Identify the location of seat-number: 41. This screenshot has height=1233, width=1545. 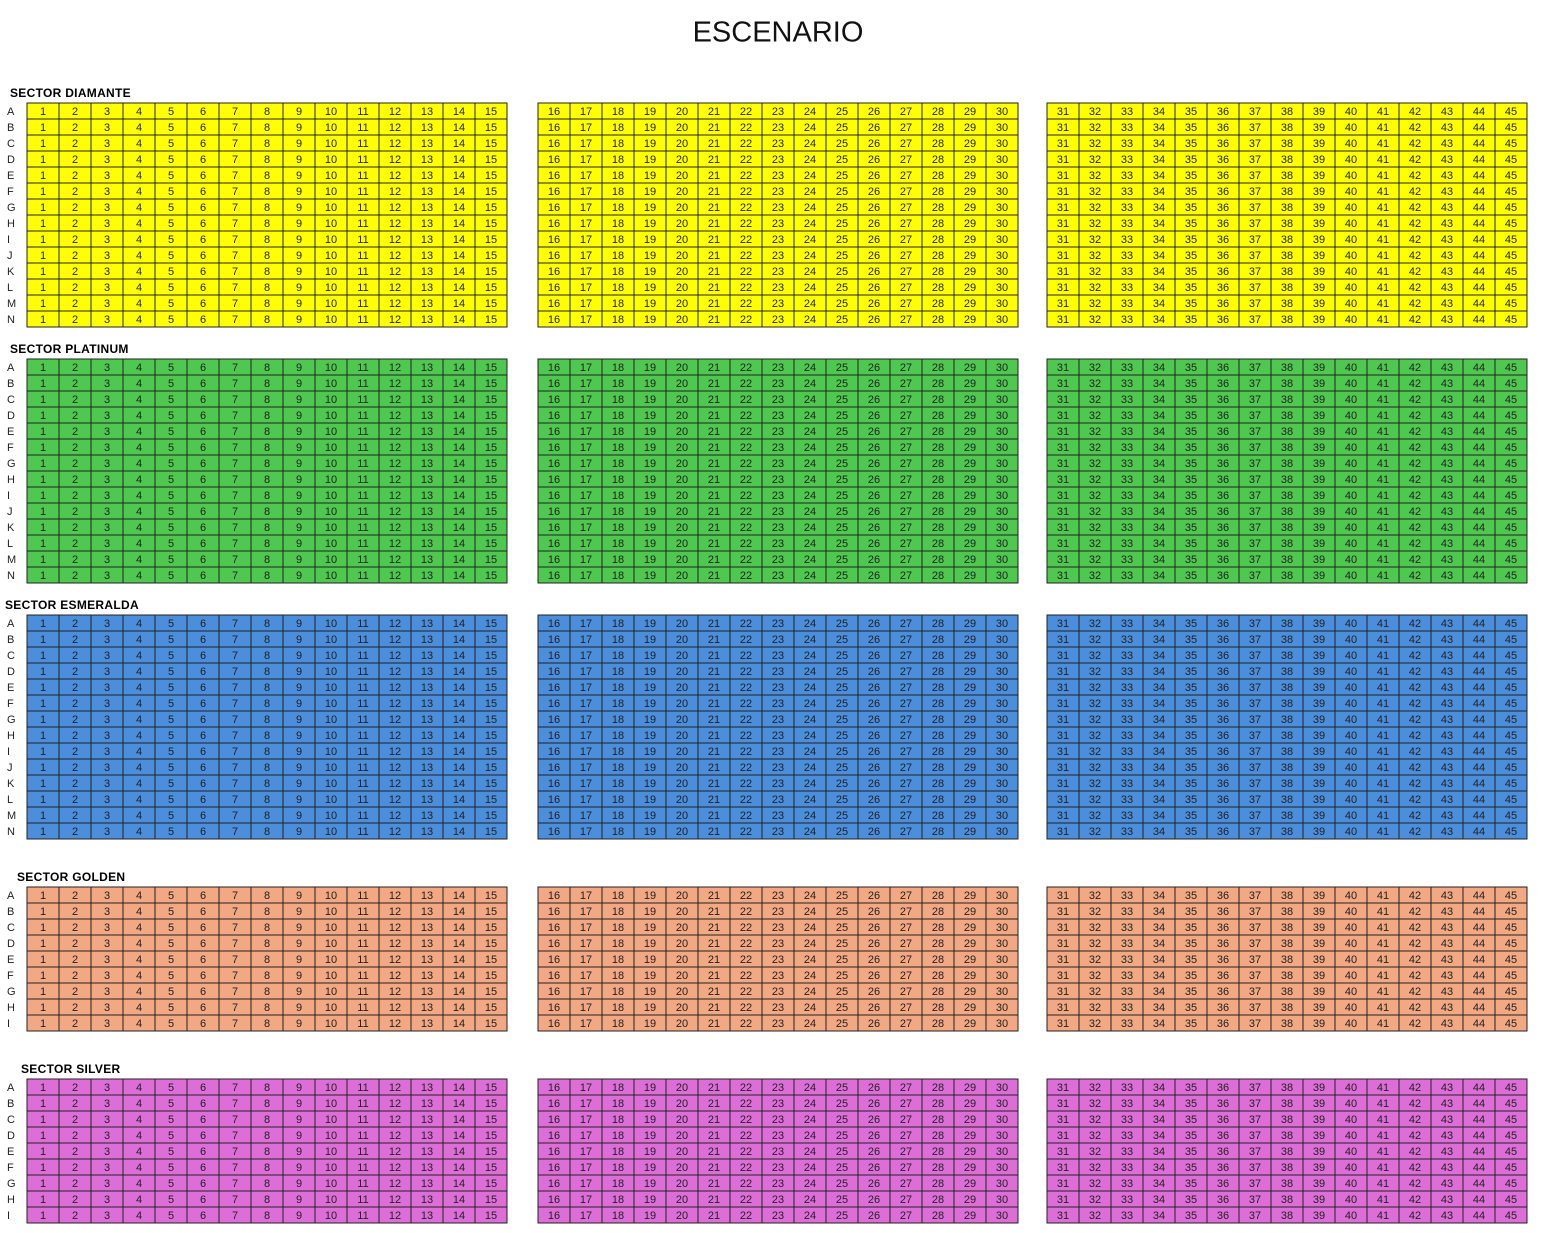
(1383, 176).